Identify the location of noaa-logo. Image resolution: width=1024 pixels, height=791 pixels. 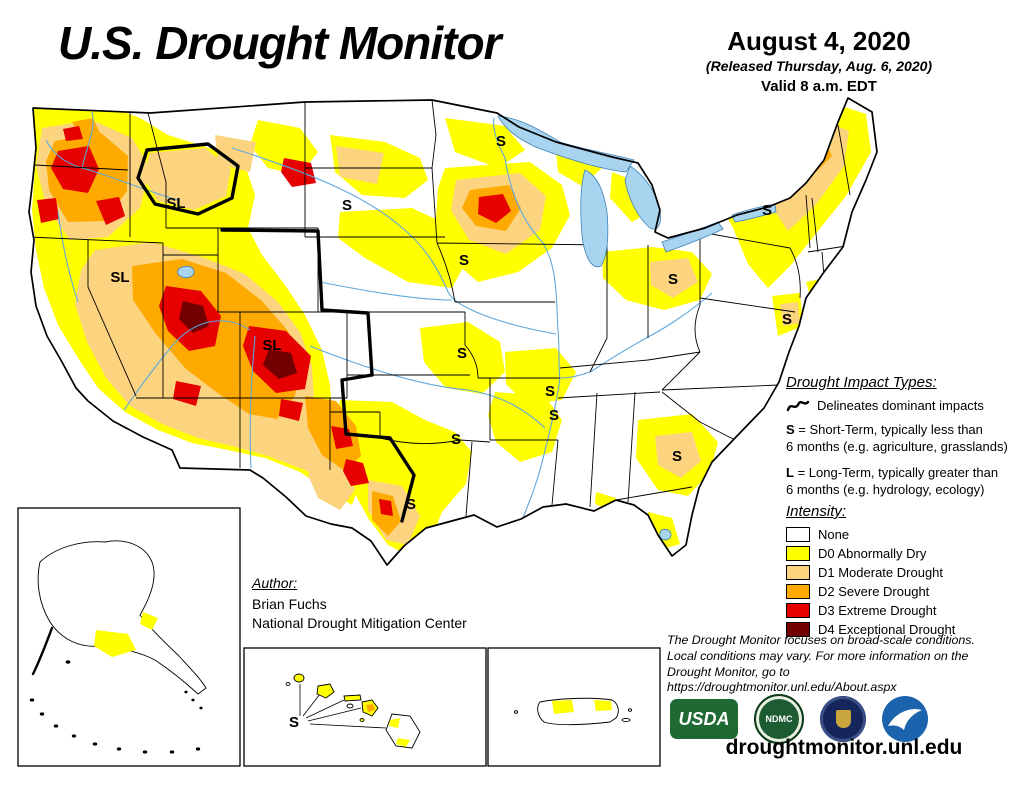
(905, 719).